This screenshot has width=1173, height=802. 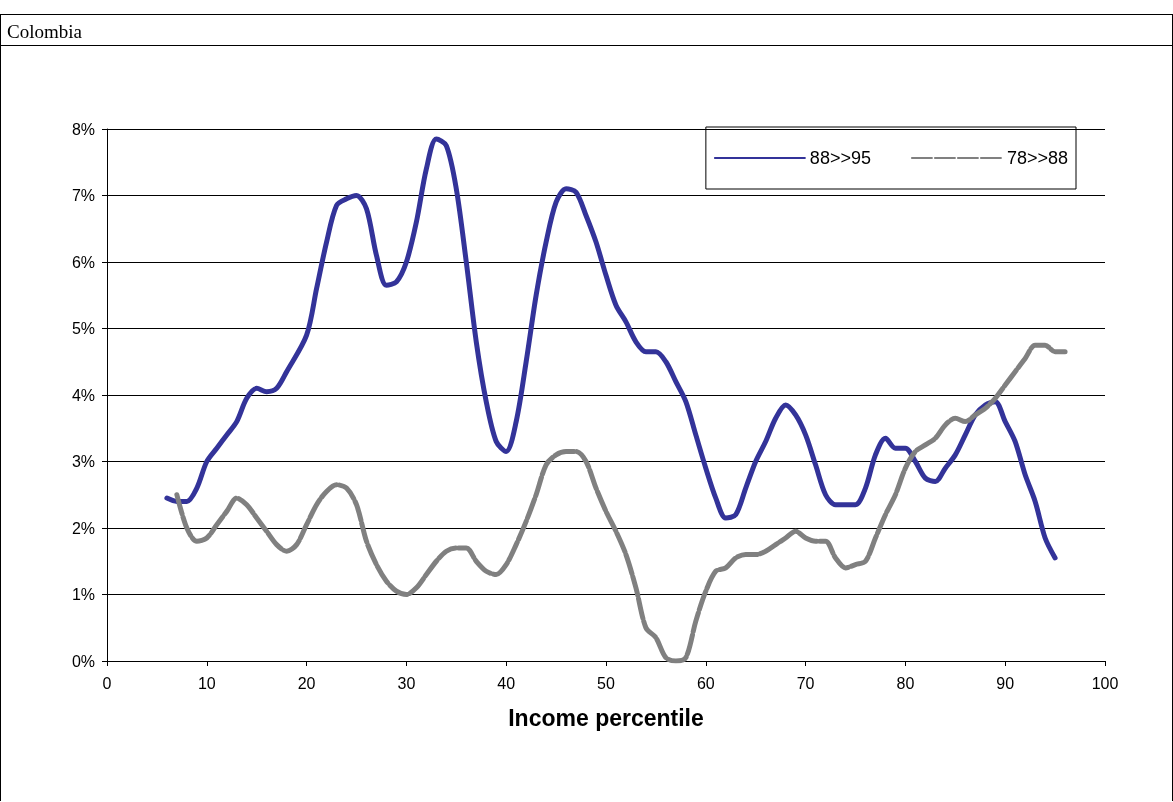 I want to click on y-tick-label: 3%, so click(x=83, y=461).